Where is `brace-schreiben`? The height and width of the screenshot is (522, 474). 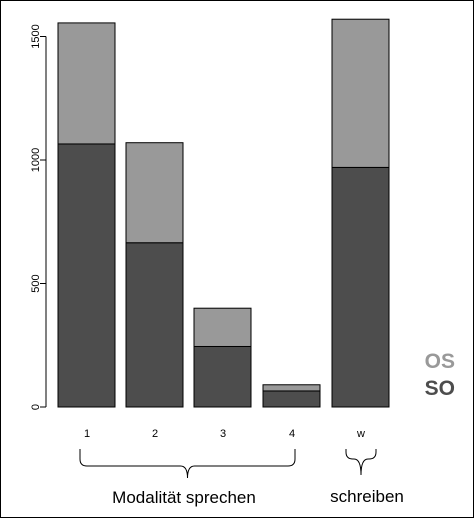 brace-schreiben is located at coordinates (361, 462).